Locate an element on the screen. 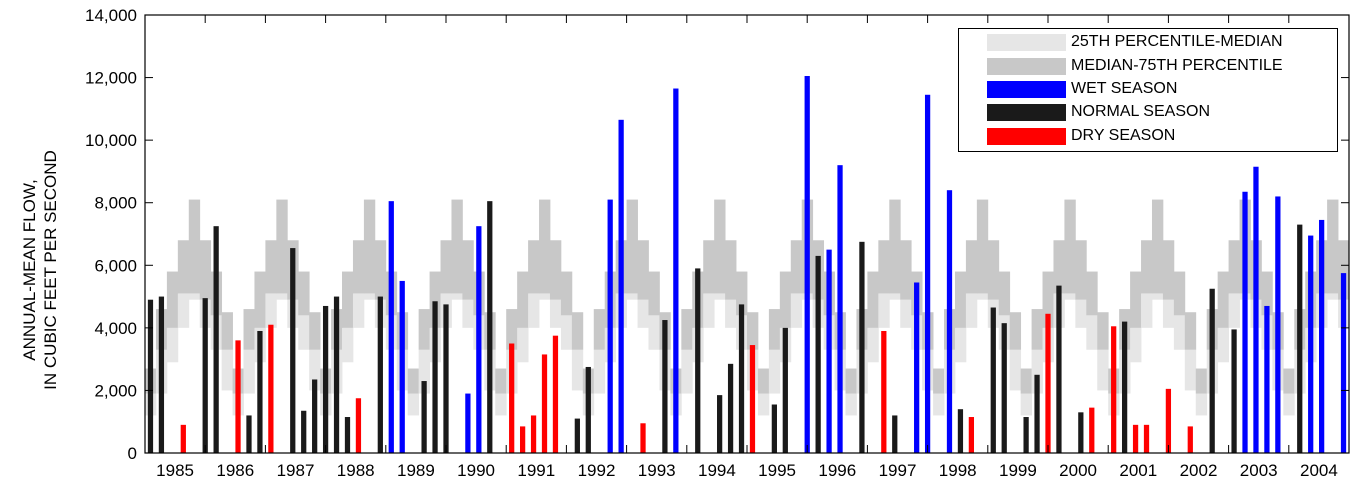 The width and height of the screenshot is (1356, 482). legend-label-band-lower: 25TH PERCENTILE-MEDIAN is located at coordinates (1177, 41).